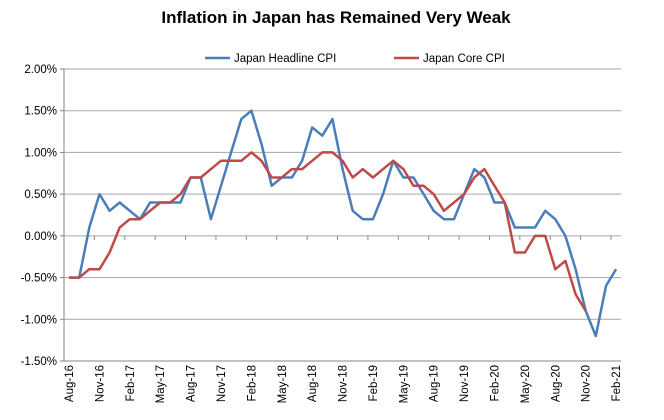  Describe the element at coordinates (131, 383) in the screenshot. I see `x-tick-label: Feb-17` at that location.